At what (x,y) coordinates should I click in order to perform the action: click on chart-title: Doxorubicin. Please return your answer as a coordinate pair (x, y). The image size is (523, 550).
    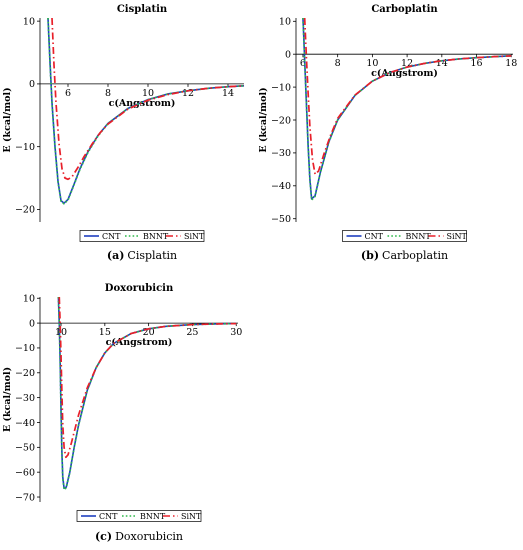
    Looking at the image, I should click on (139, 288).